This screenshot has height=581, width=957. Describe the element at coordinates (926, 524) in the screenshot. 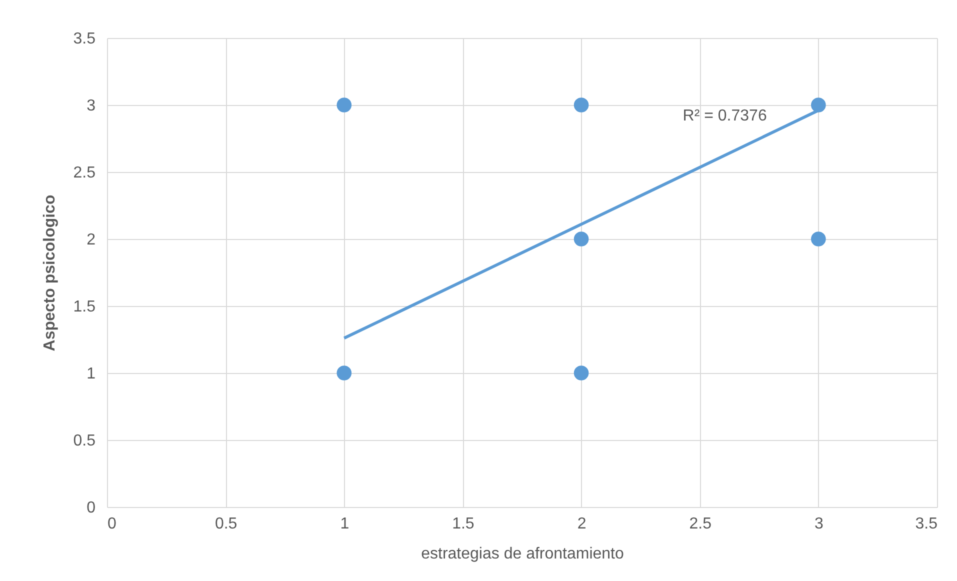

I see `x-tick-label: 3.5` at that location.